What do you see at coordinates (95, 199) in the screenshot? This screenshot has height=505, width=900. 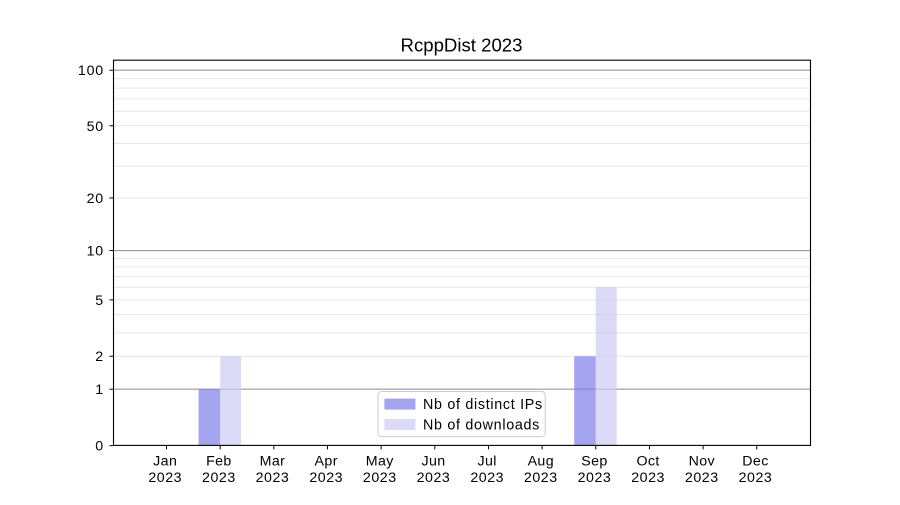 I see `svg-text: 20` at bounding box center [95, 199].